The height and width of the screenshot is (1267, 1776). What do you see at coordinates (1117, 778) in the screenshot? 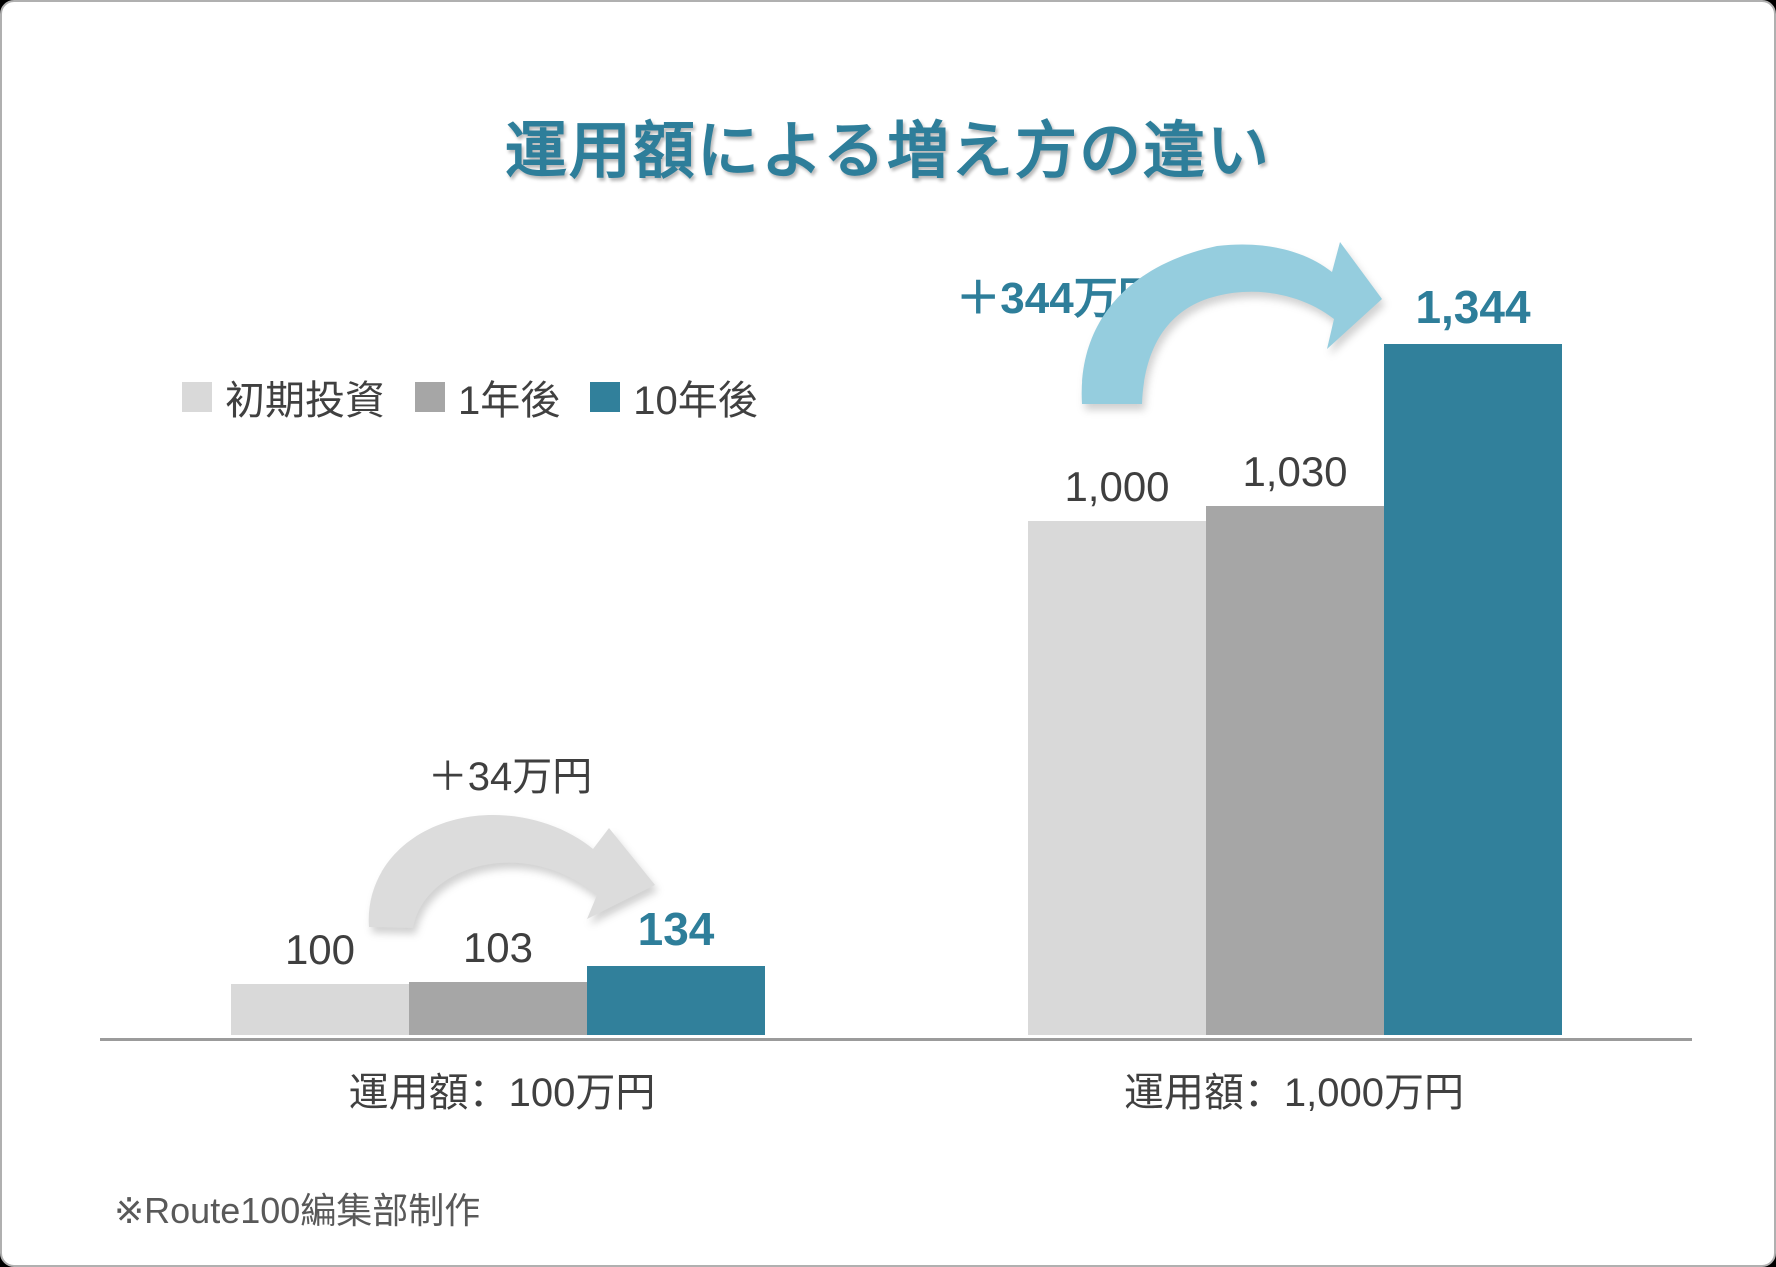
I see `bar-初期投資-運用額：1,000万円` at bounding box center [1117, 778].